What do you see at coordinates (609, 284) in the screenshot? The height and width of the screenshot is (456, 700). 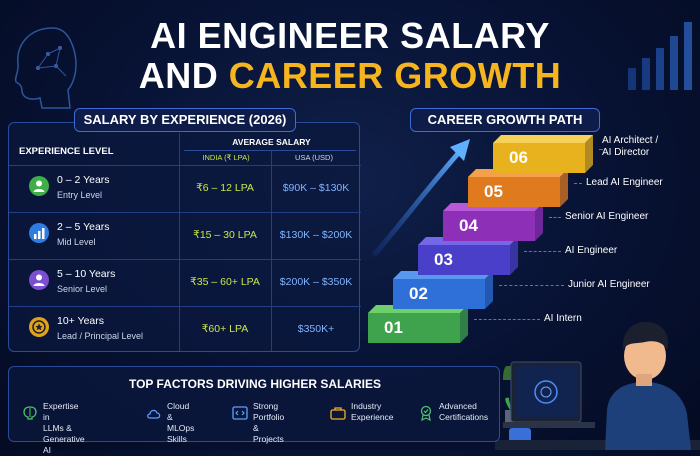 I see `step-role-label: Junior AI Engineer` at bounding box center [609, 284].